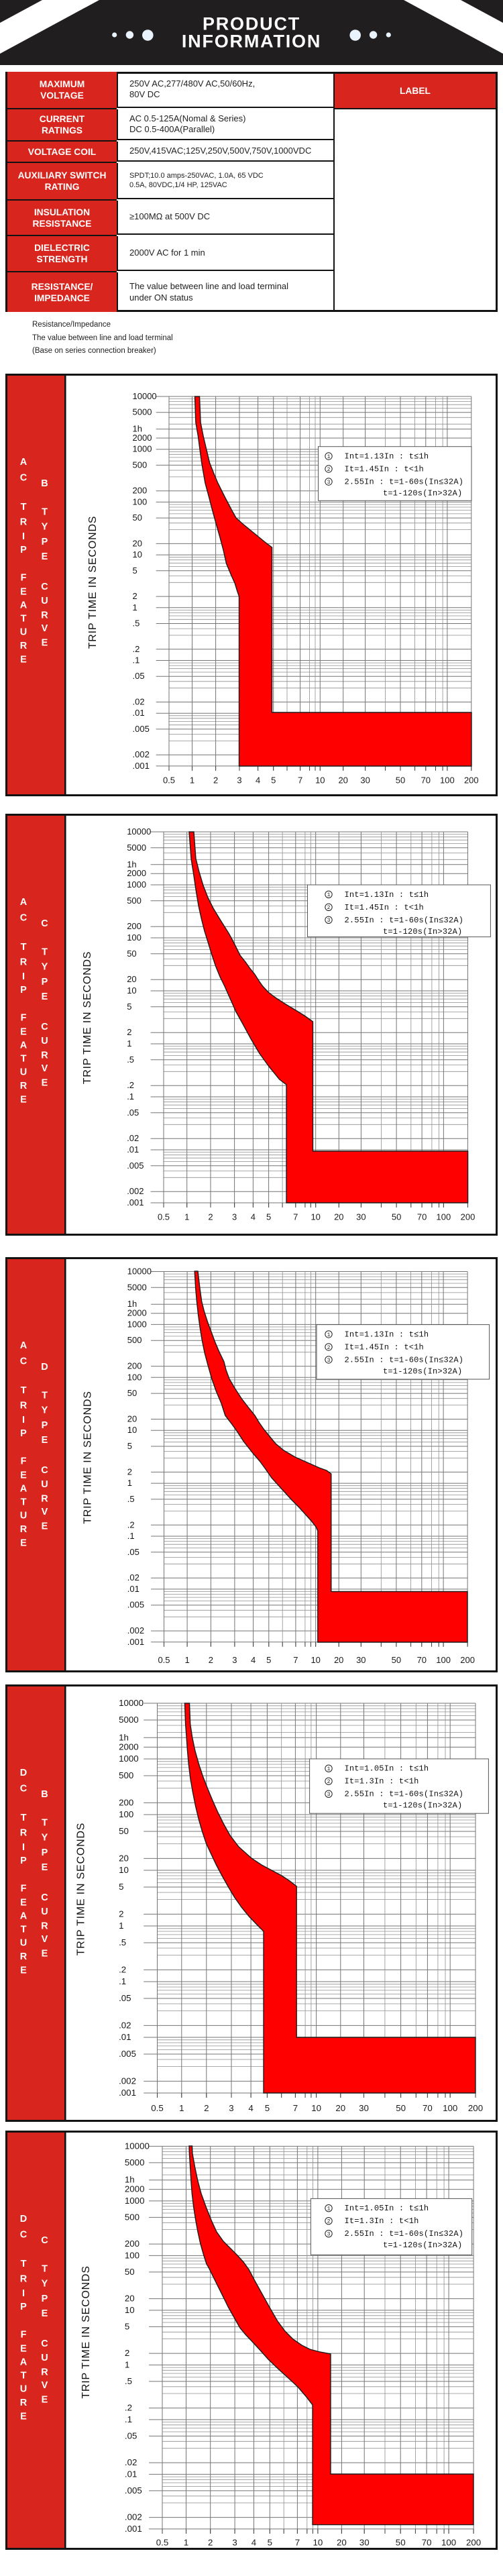 Image resolution: width=503 pixels, height=2576 pixels. Describe the element at coordinates (404, 2234) in the screenshot. I see `svg-text: 2.55In : t=1-60s(In≤32A)` at that location.